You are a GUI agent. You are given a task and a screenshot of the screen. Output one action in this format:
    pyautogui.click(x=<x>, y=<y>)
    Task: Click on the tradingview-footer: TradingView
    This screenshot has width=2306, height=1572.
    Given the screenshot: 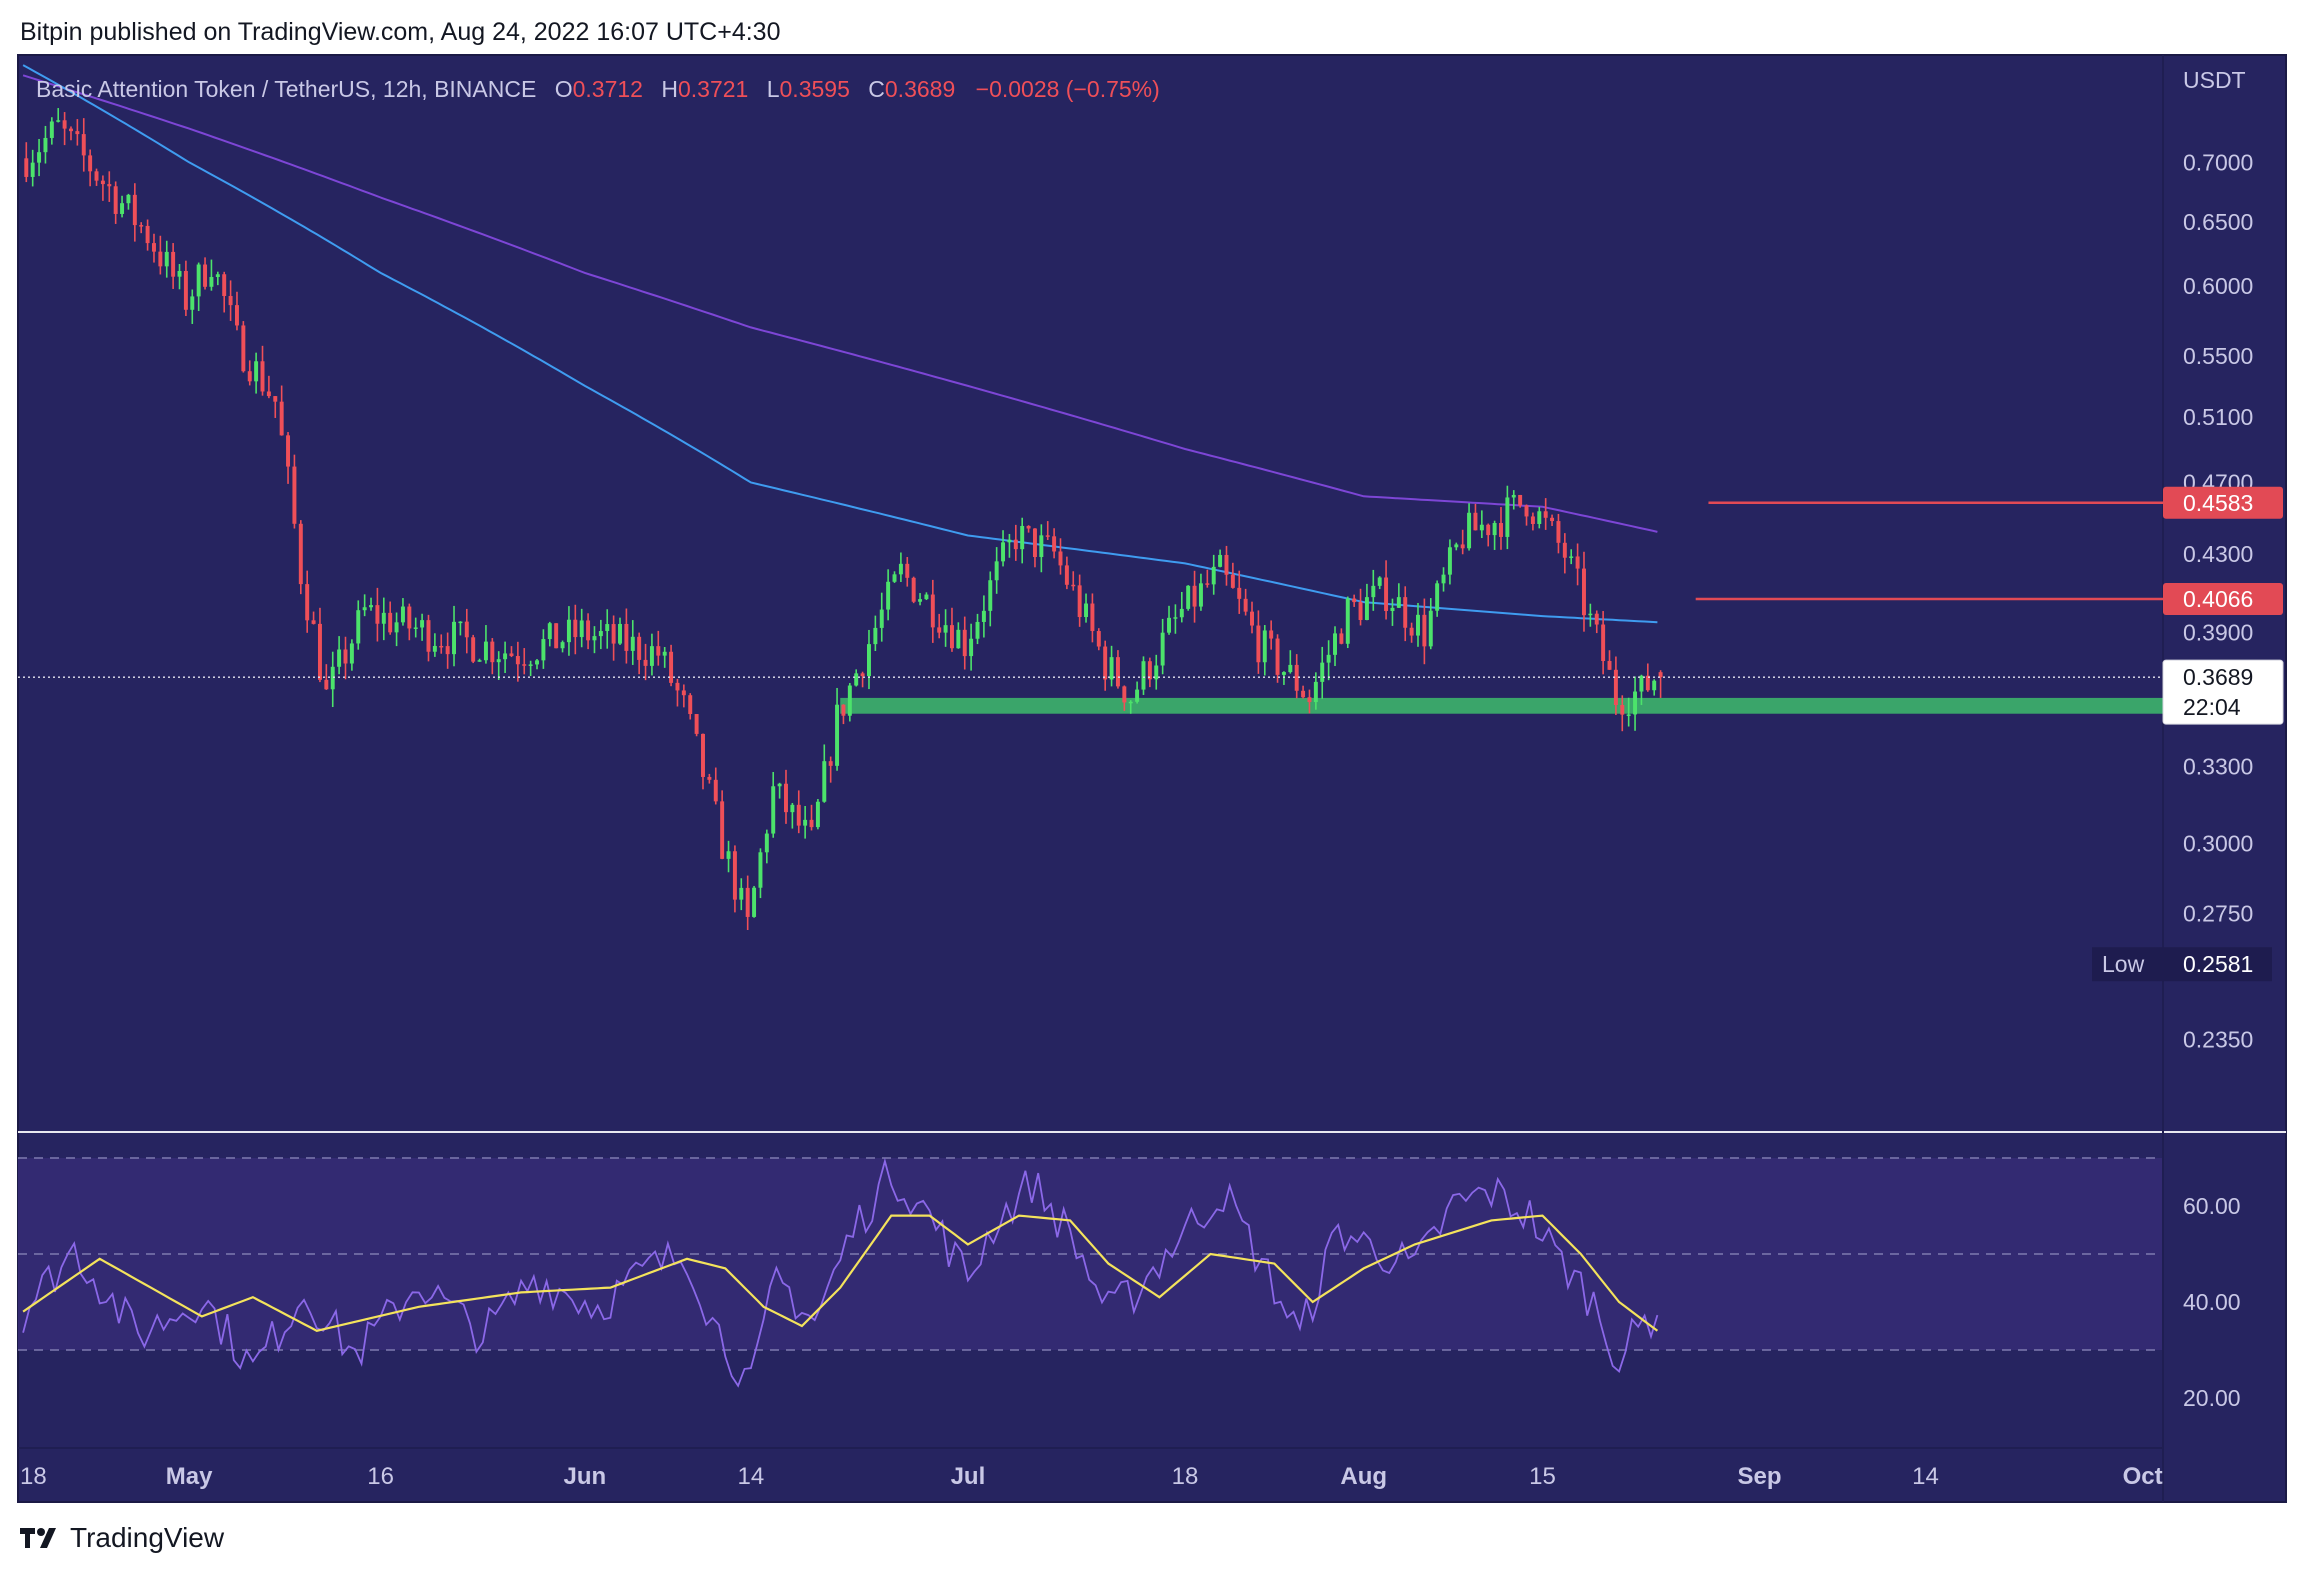 What is the action you would take?
    pyautogui.click(x=122, y=1538)
    